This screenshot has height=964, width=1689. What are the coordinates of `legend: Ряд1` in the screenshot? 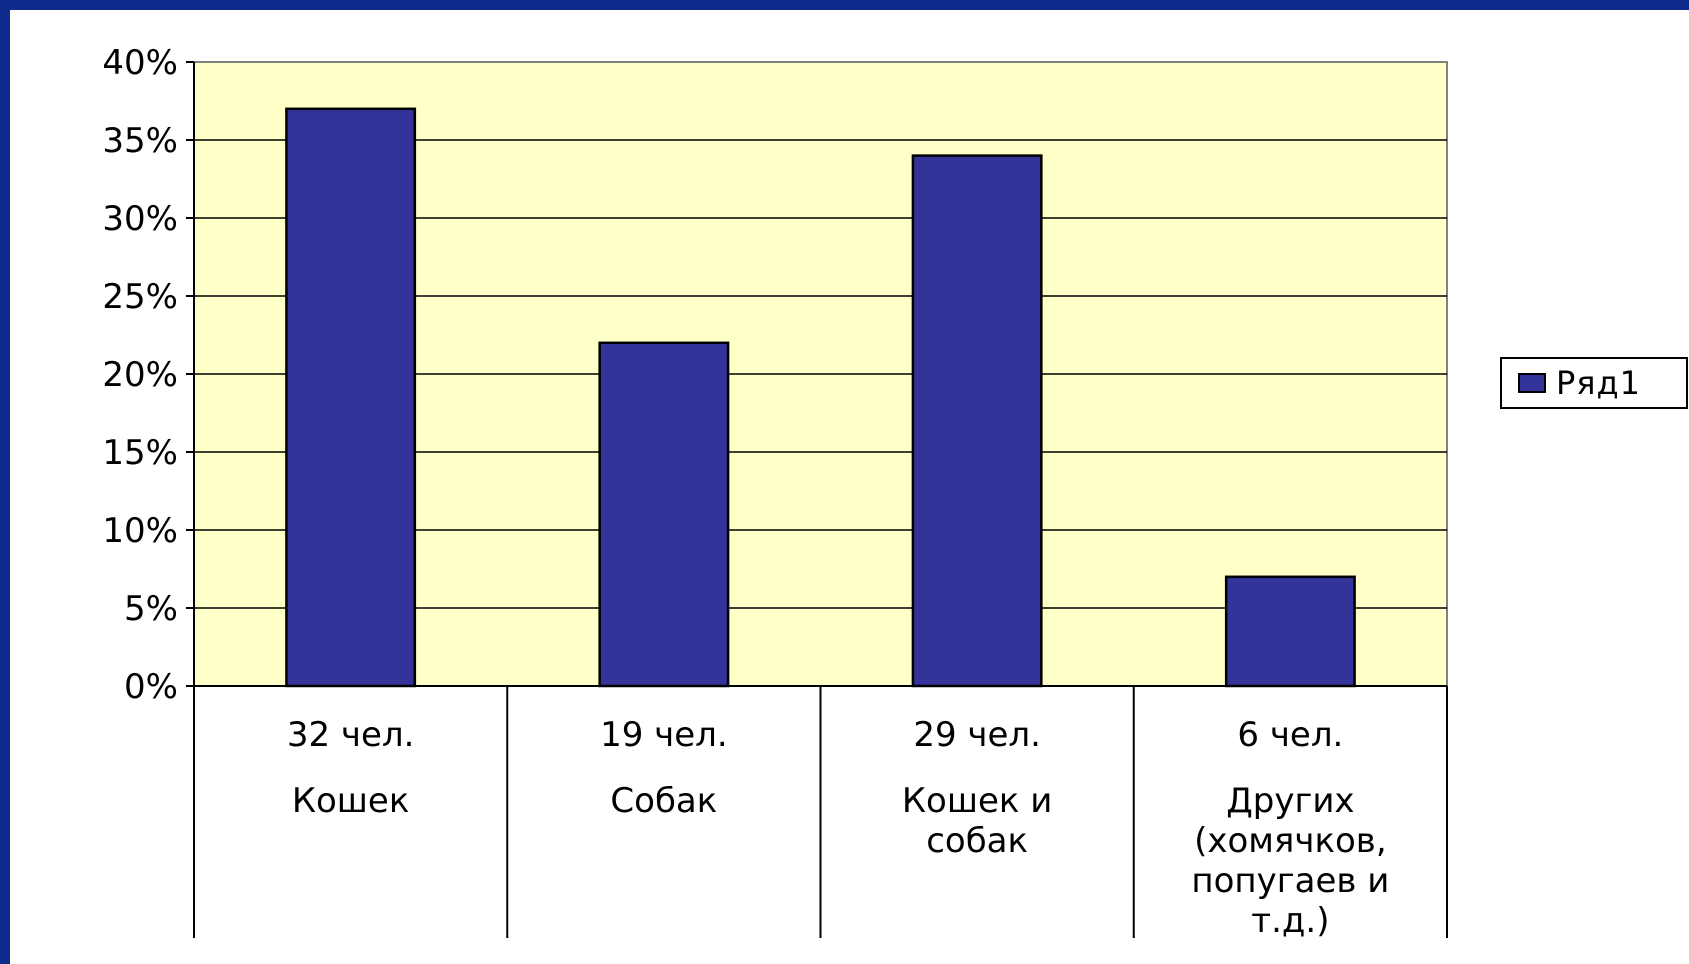 It's located at (1594, 383).